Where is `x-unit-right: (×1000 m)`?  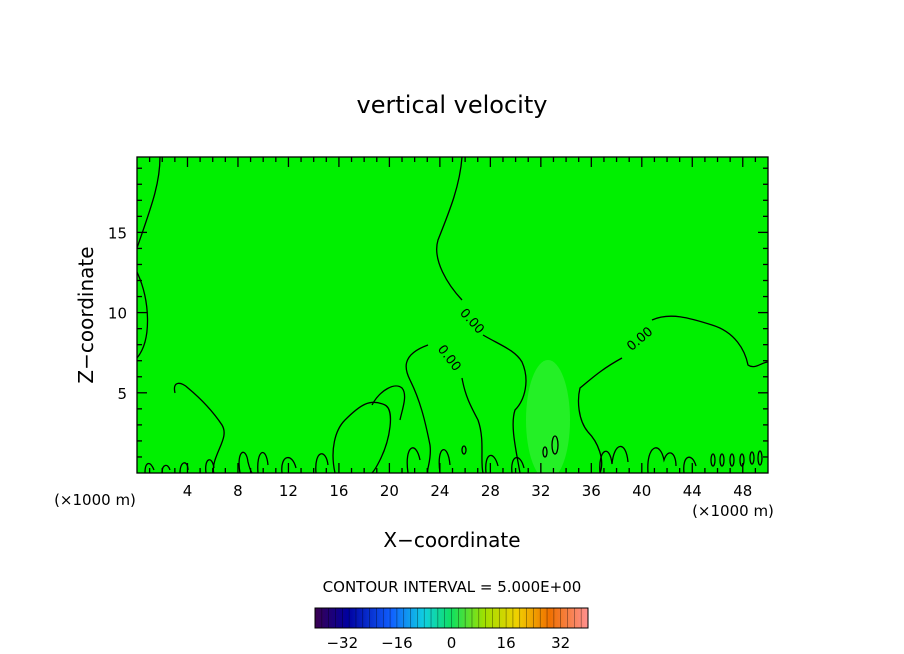 x-unit-right: (×1000 m) is located at coordinates (733, 511).